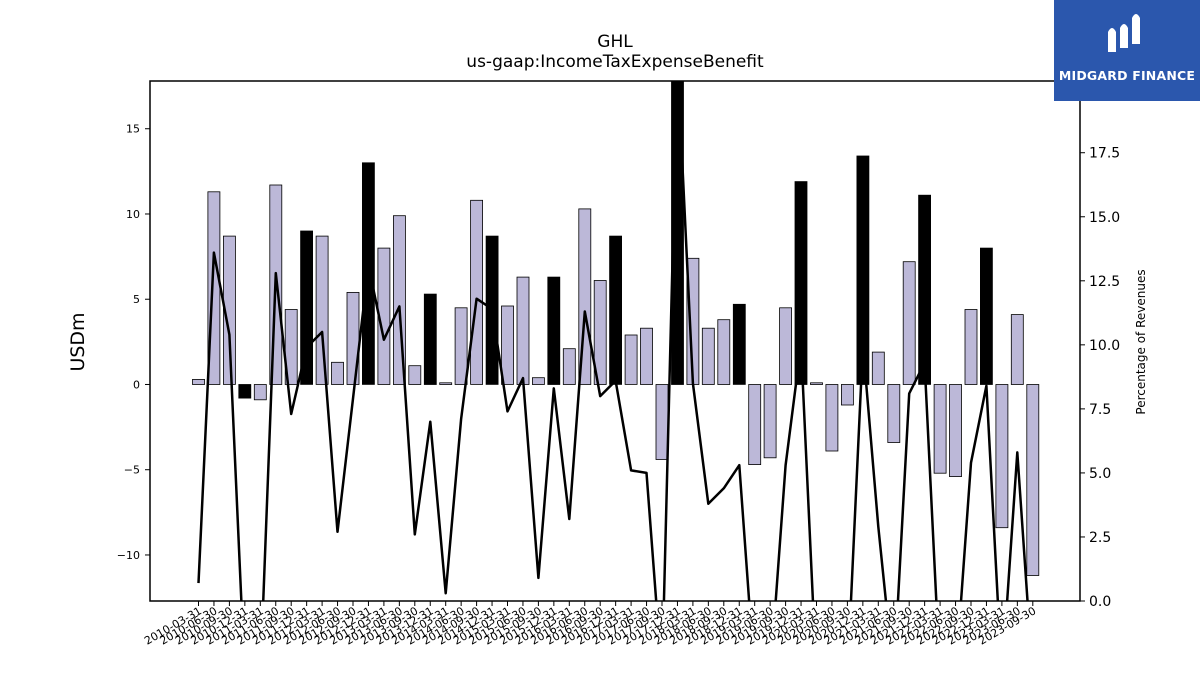  What do you see at coordinates (615, 42) in the screenshot?
I see `chart-title: GHL` at bounding box center [615, 42].